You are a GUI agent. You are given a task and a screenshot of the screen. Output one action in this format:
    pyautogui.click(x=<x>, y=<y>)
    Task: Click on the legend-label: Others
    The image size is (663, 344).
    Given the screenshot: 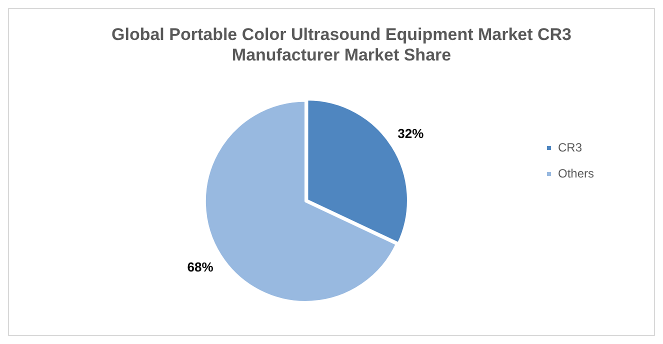 What is the action you would take?
    pyautogui.click(x=576, y=173)
    